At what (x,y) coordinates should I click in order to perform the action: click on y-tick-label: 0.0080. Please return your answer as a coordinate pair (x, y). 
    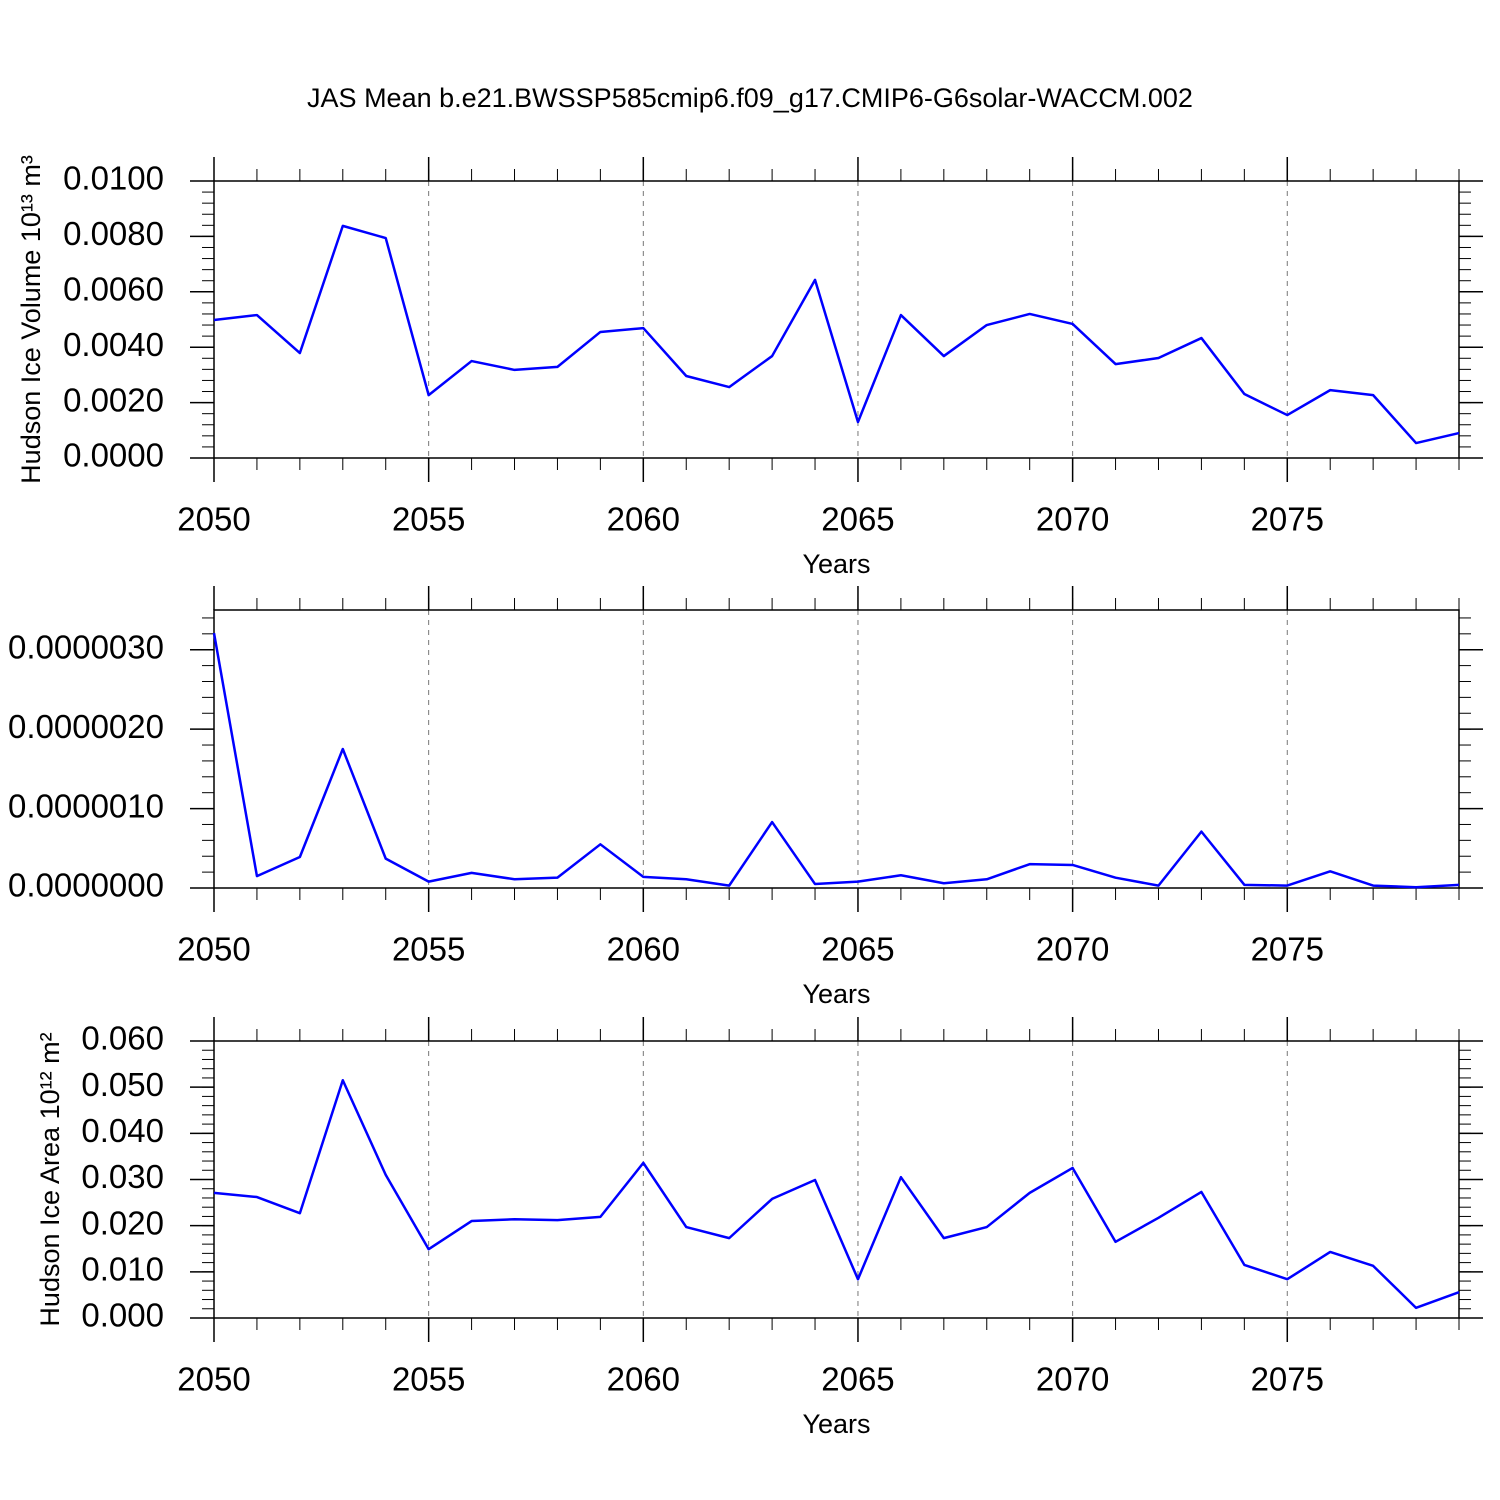
    Looking at the image, I should click on (113, 233).